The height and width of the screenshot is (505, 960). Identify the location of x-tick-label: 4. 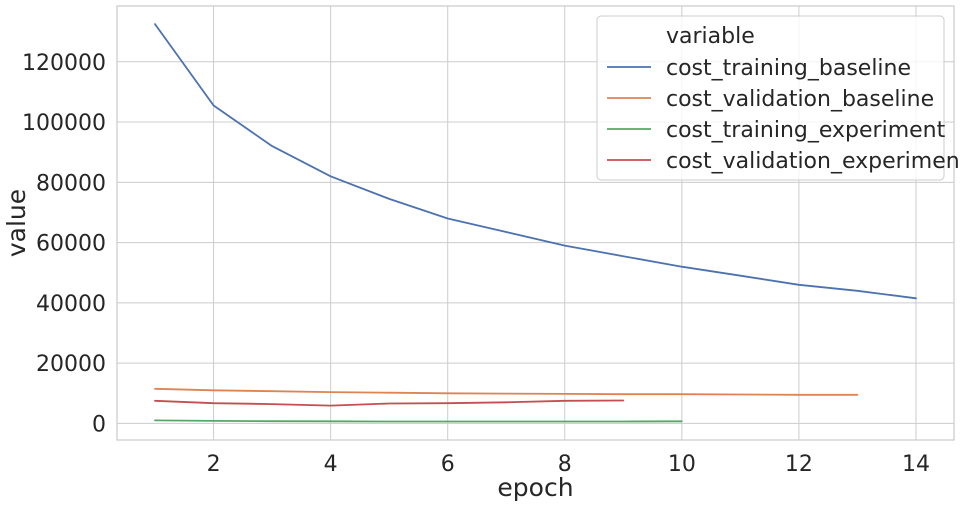
(331, 464).